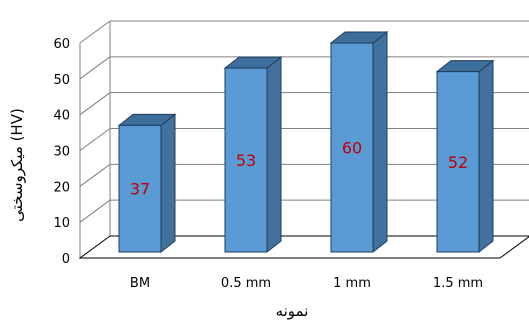 This screenshot has height=328, width=529. I want to click on y-axis-title: (HV) میکروسختی, so click(17, 165).